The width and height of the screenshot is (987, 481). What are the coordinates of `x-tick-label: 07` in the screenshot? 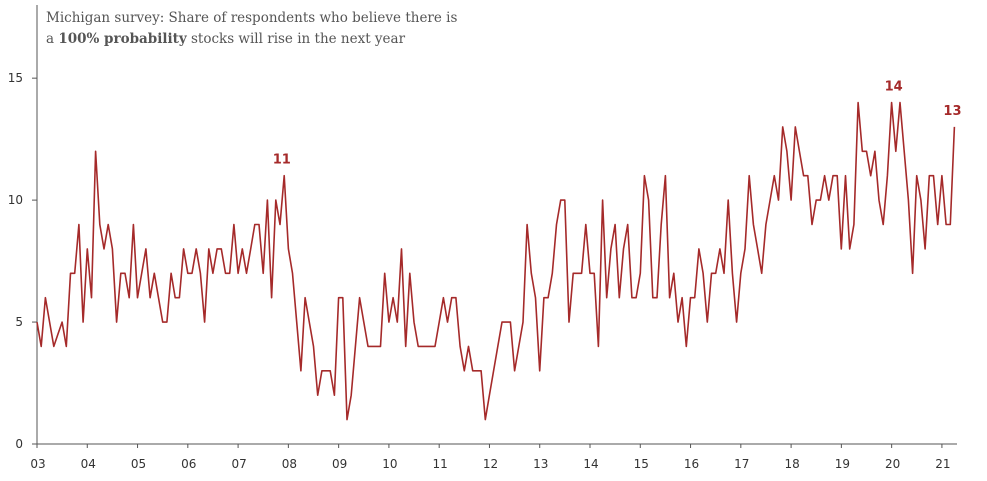 It's located at (238, 464).